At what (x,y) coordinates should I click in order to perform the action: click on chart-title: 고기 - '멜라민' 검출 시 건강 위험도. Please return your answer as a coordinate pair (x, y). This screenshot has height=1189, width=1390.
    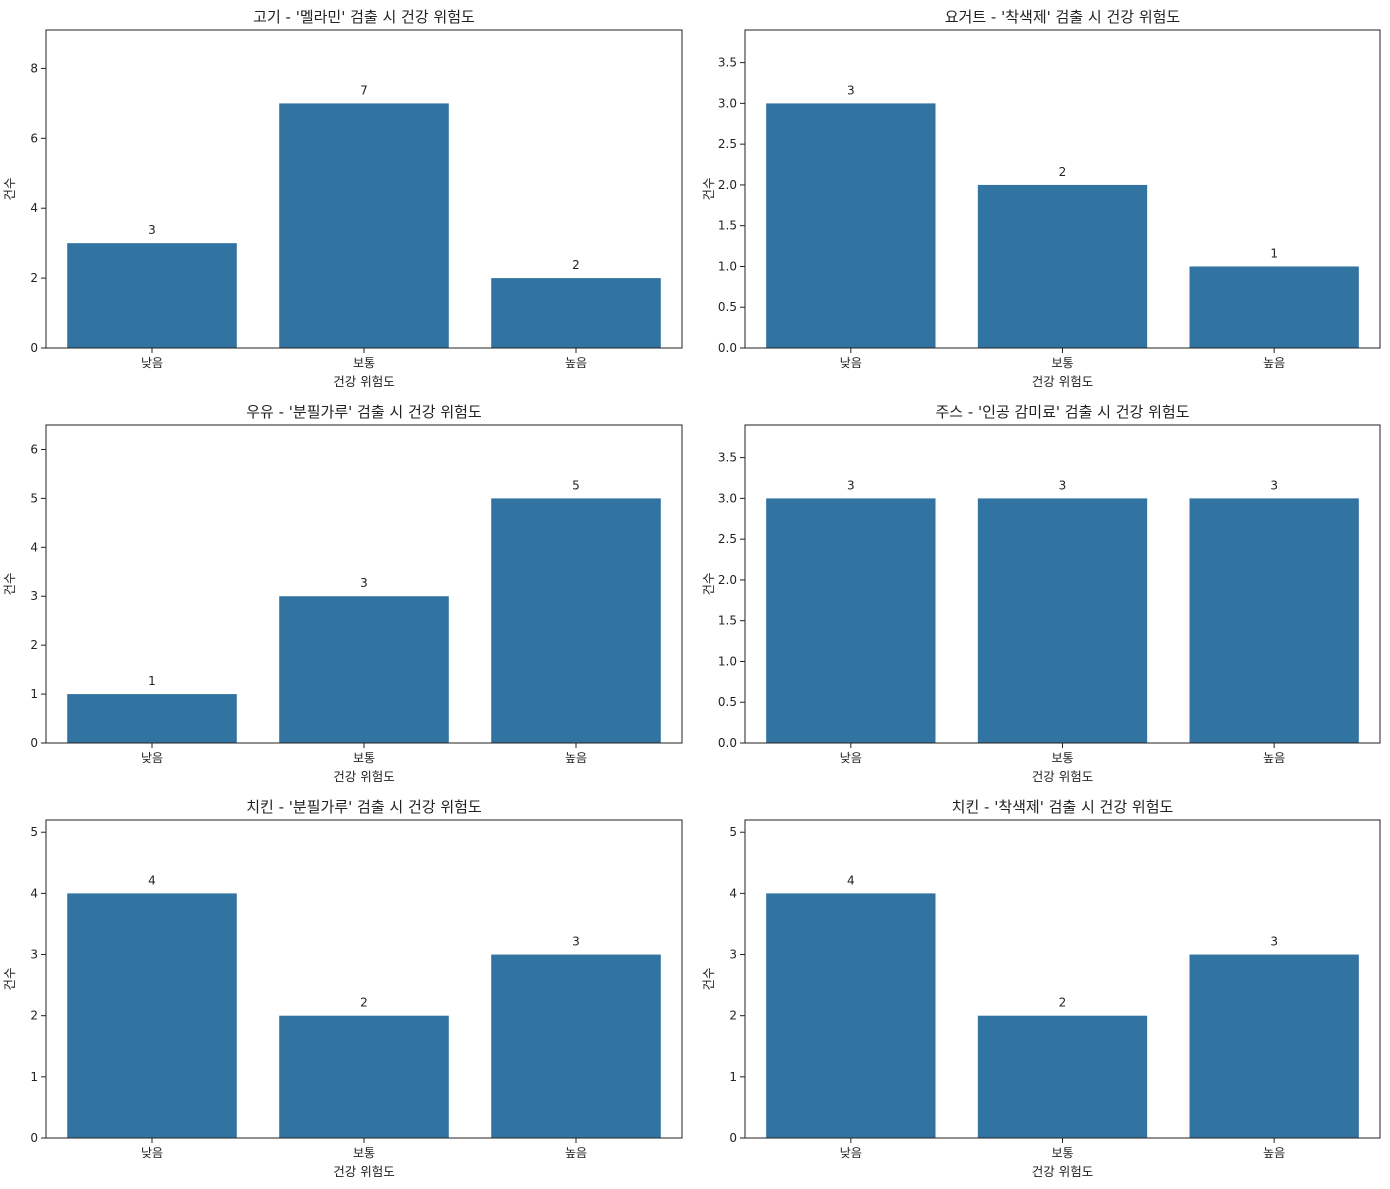
    Looking at the image, I should click on (364, 17).